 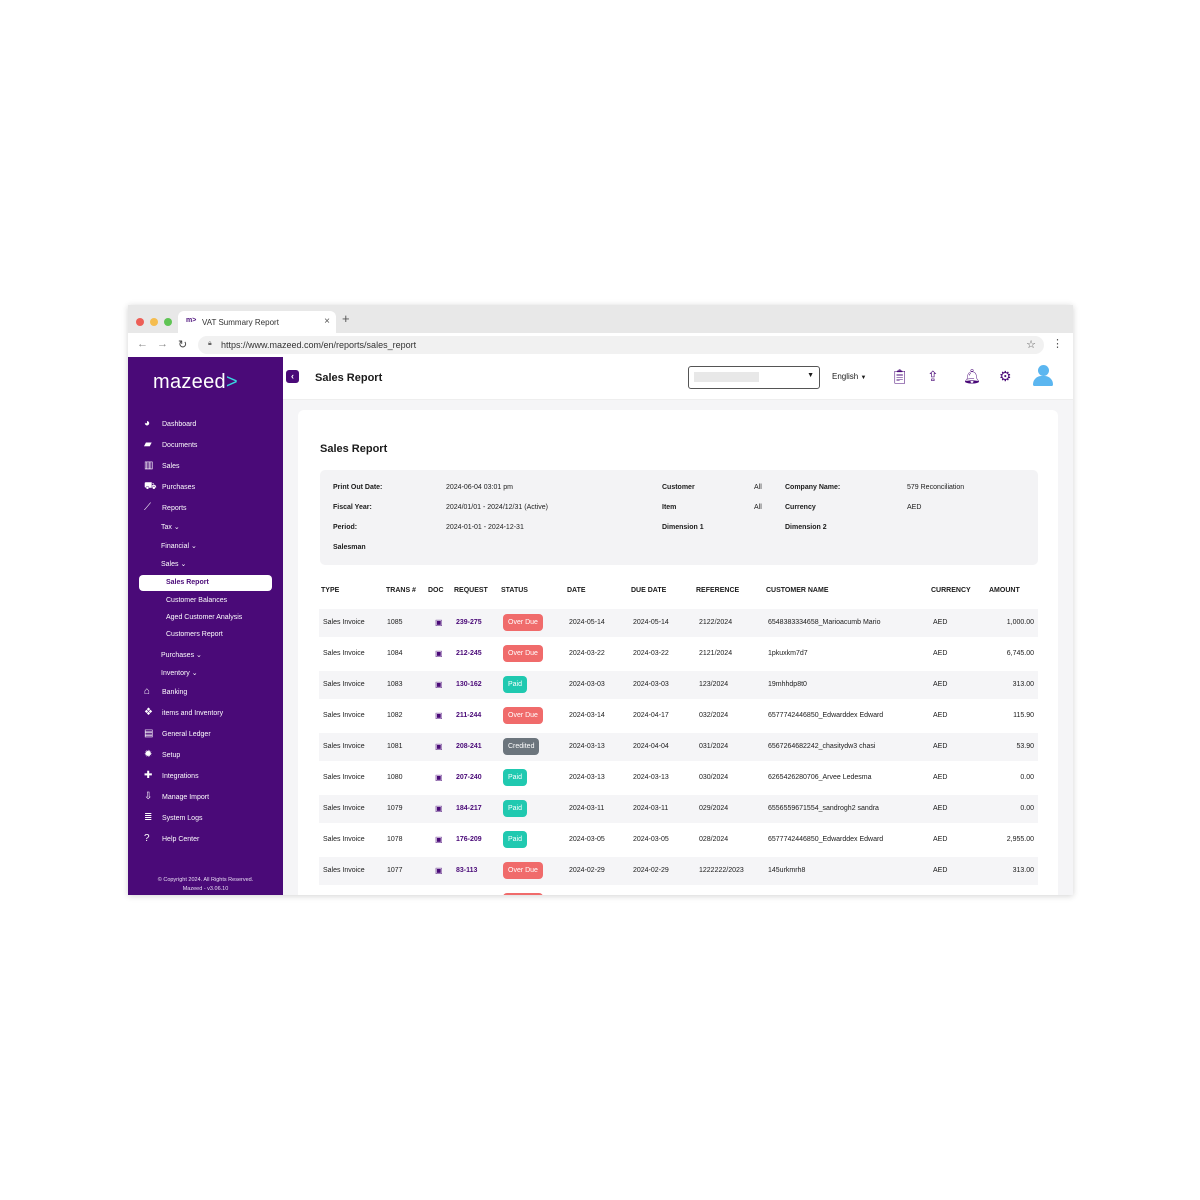 What do you see at coordinates (162, 344) in the screenshot?
I see `forward-arrow-icon: →` at bounding box center [162, 344].